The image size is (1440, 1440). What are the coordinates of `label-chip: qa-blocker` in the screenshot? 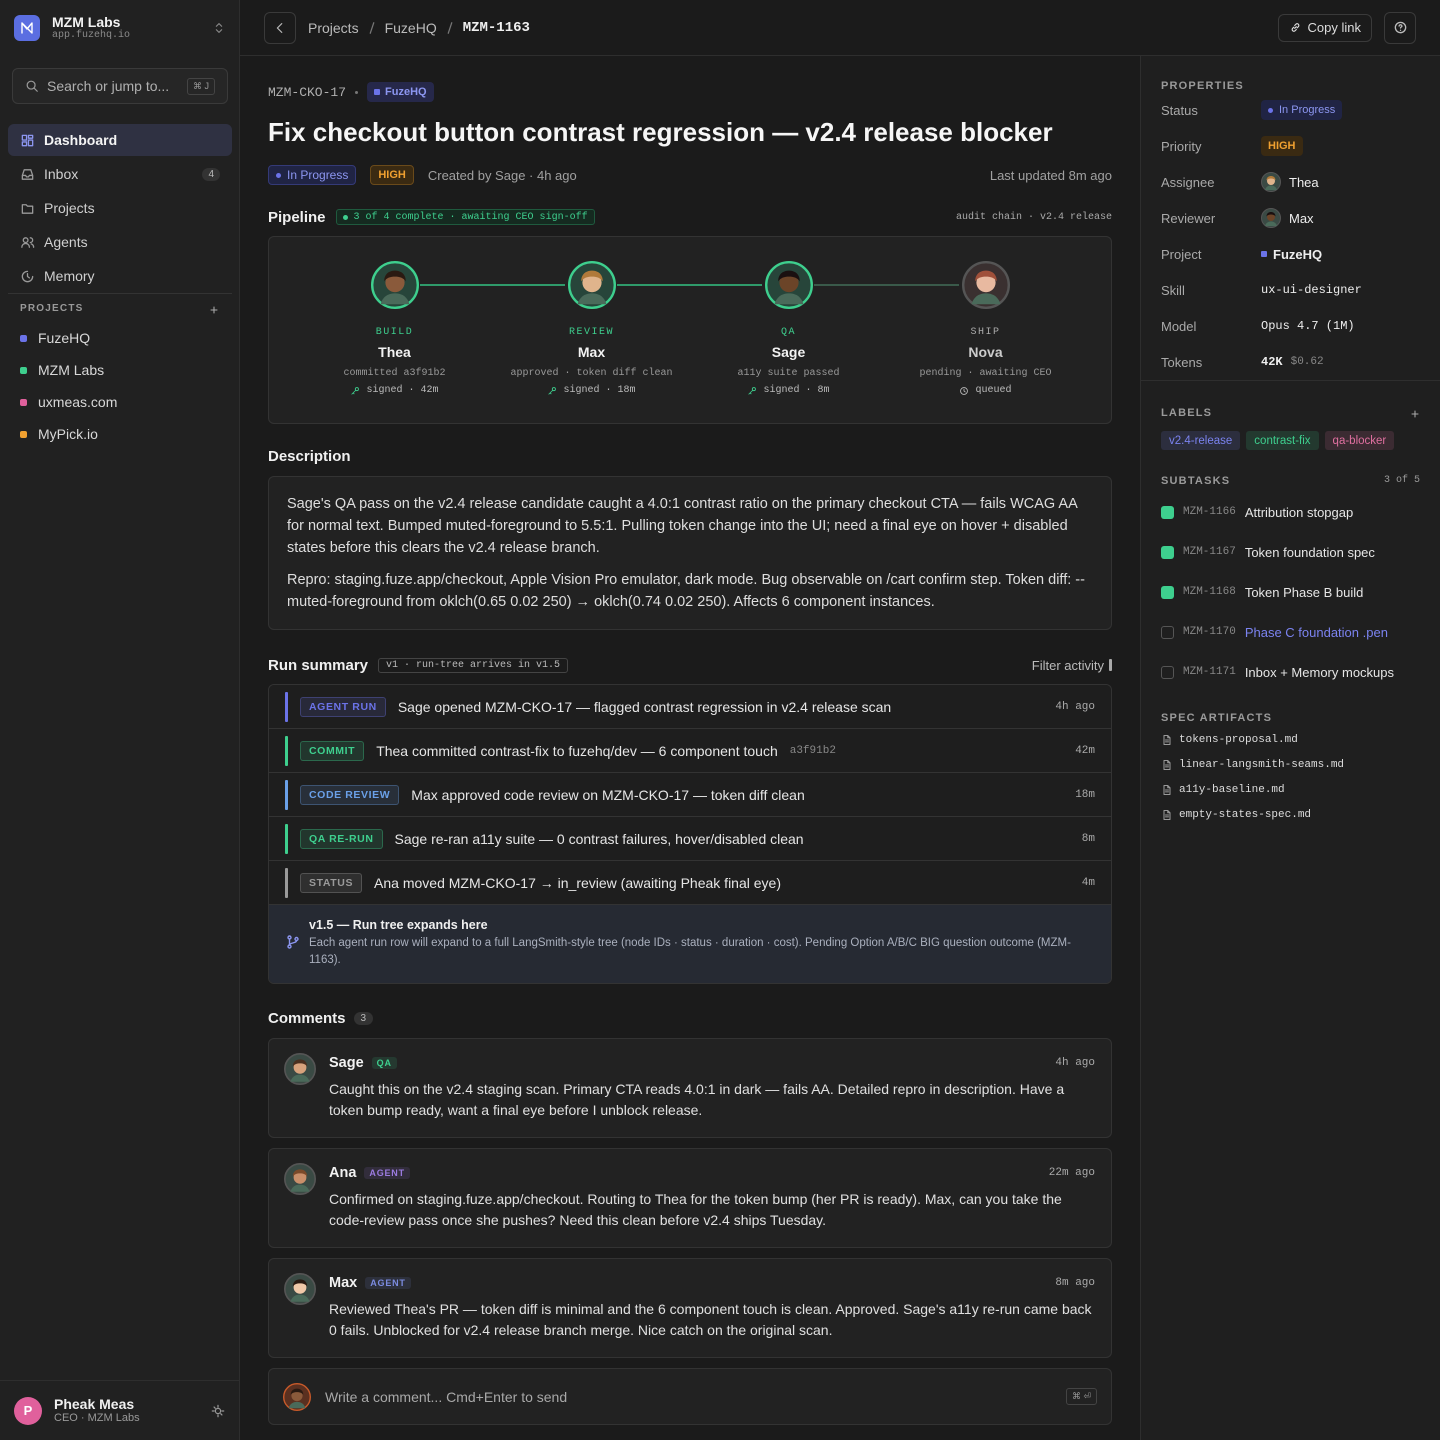 It's located at (1359, 440).